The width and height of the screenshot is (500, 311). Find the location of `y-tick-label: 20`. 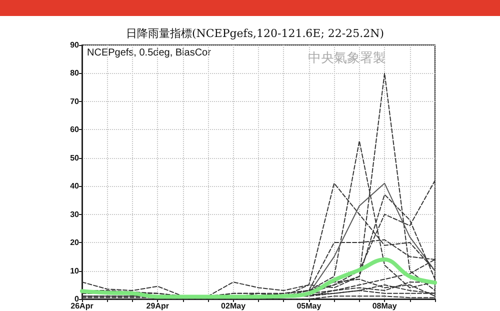

y-tick-label: 20 is located at coordinates (75, 243).